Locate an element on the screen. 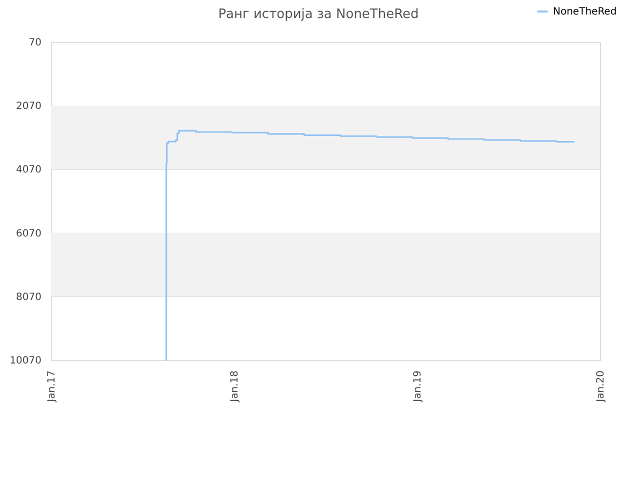  y-tick-label: 70 is located at coordinates (35, 43).